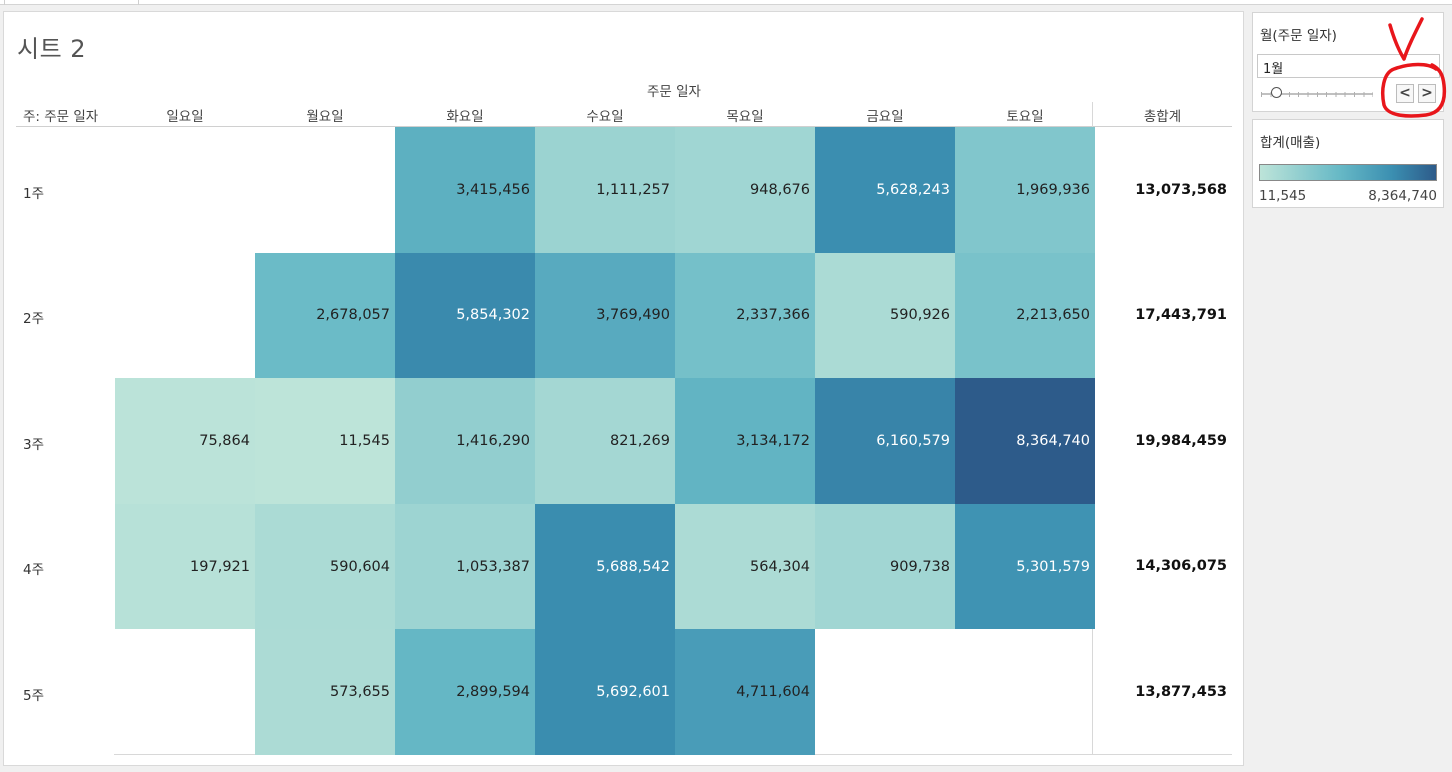  I want to click on heatmap-cell: 1,111,257, so click(605, 190).